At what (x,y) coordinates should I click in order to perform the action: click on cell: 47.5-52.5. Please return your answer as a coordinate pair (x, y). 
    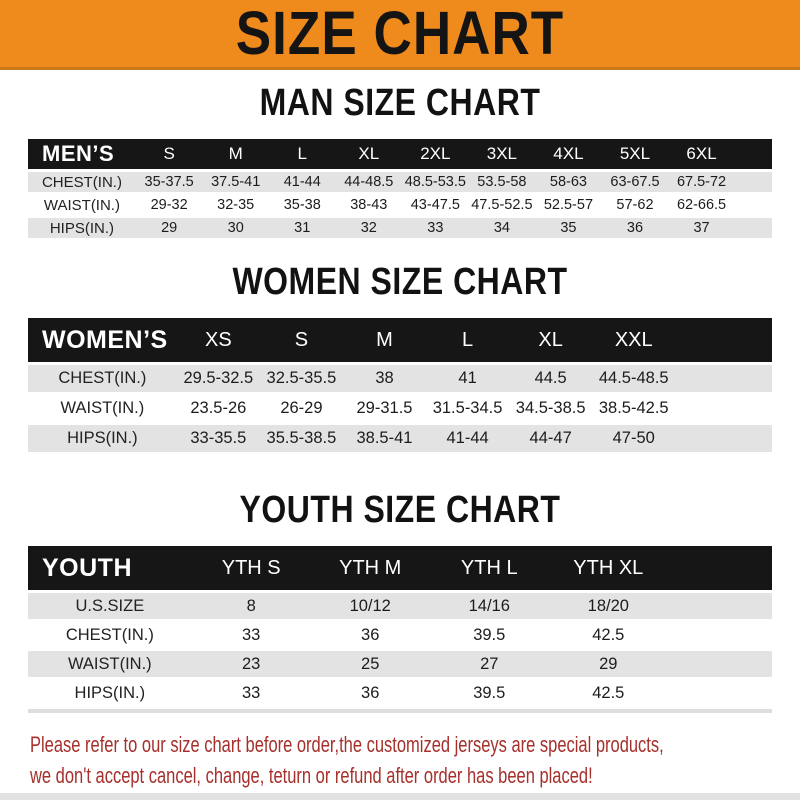
    Looking at the image, I should click on (502, 205).